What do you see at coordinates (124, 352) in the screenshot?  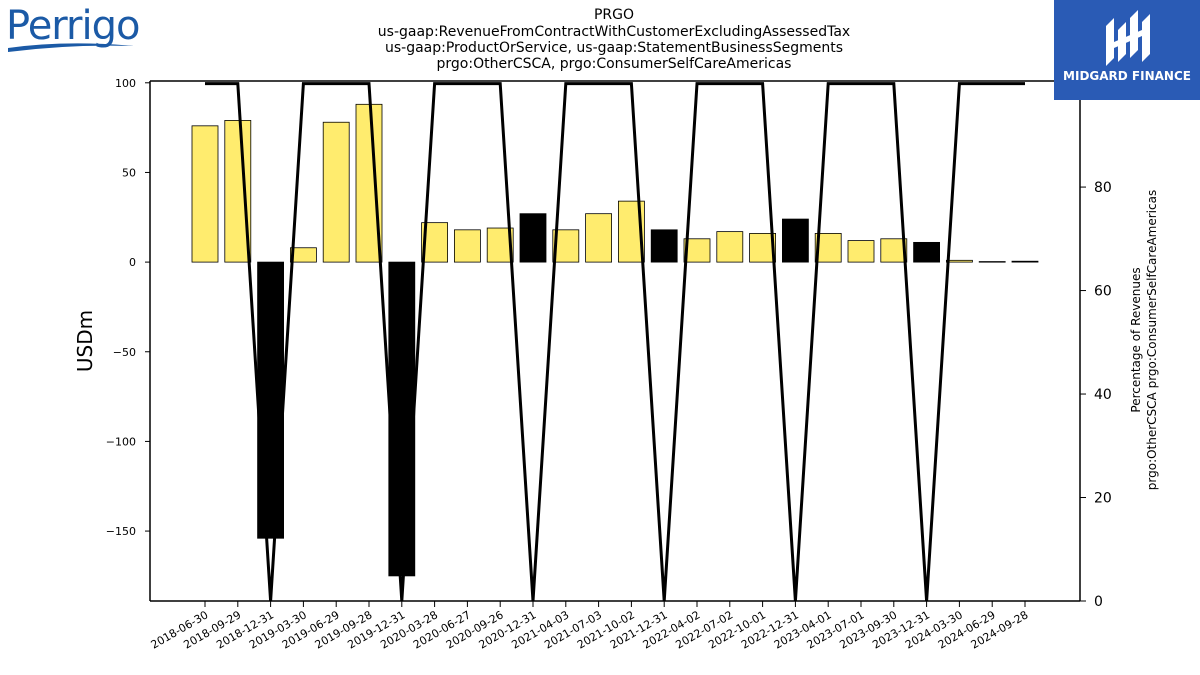 I see `ytick-left-label: −50` at bounding box center [124, 352].